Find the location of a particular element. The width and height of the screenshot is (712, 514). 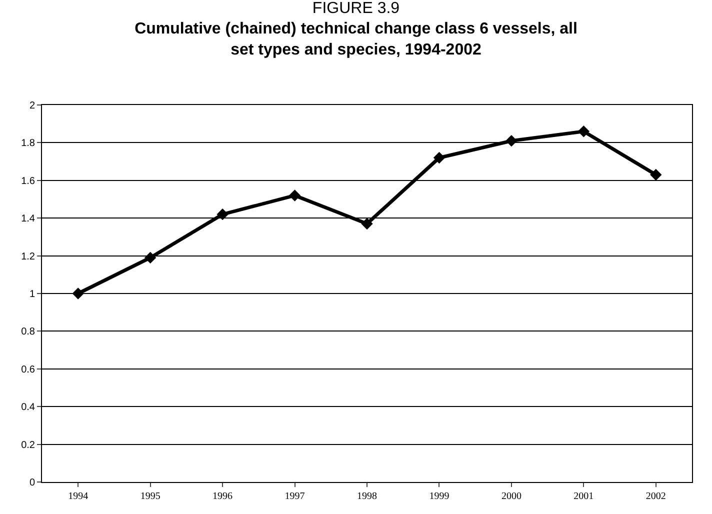

x-tick-label: 1996 is located at coordinates (222, 496).